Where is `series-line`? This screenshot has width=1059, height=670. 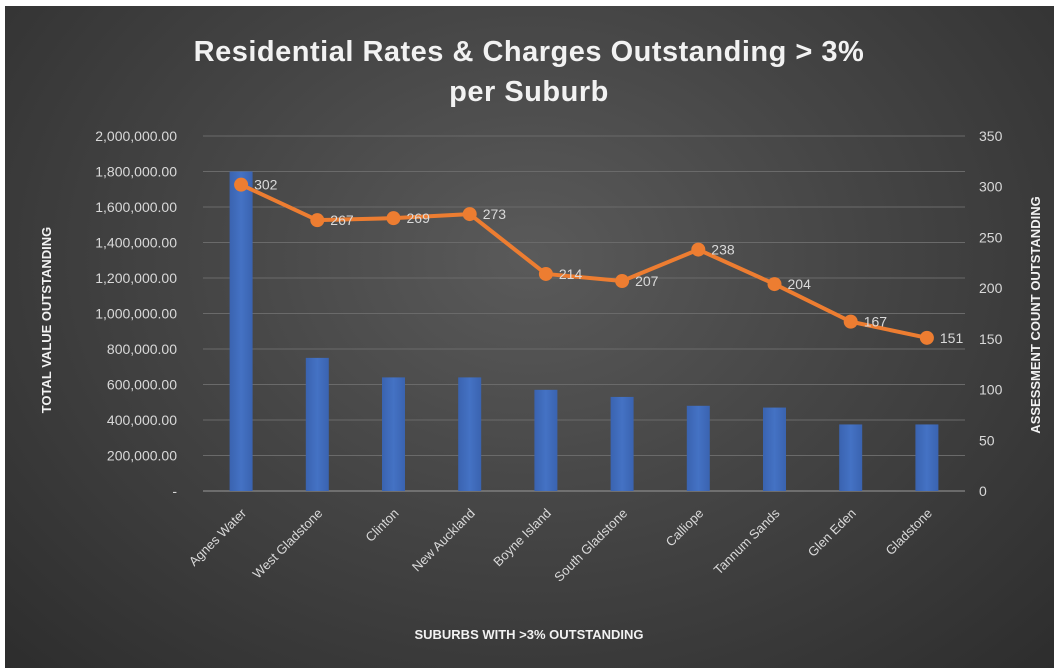 series-line is located at coordinates (584, 261).